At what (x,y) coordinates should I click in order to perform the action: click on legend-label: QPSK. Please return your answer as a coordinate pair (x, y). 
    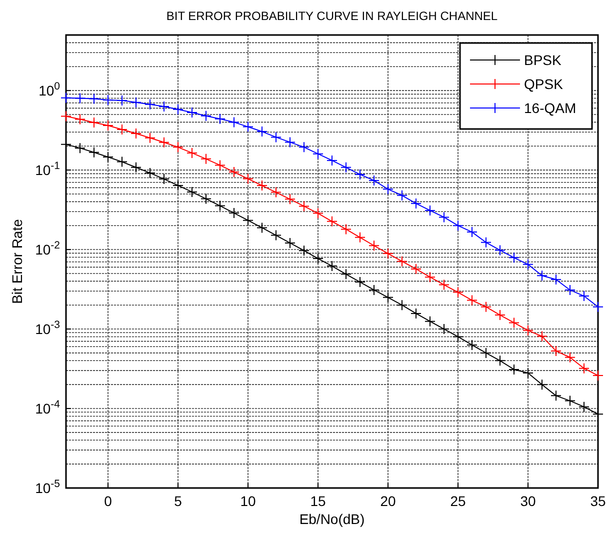
    Looking at the image, I should click on (544, 84).